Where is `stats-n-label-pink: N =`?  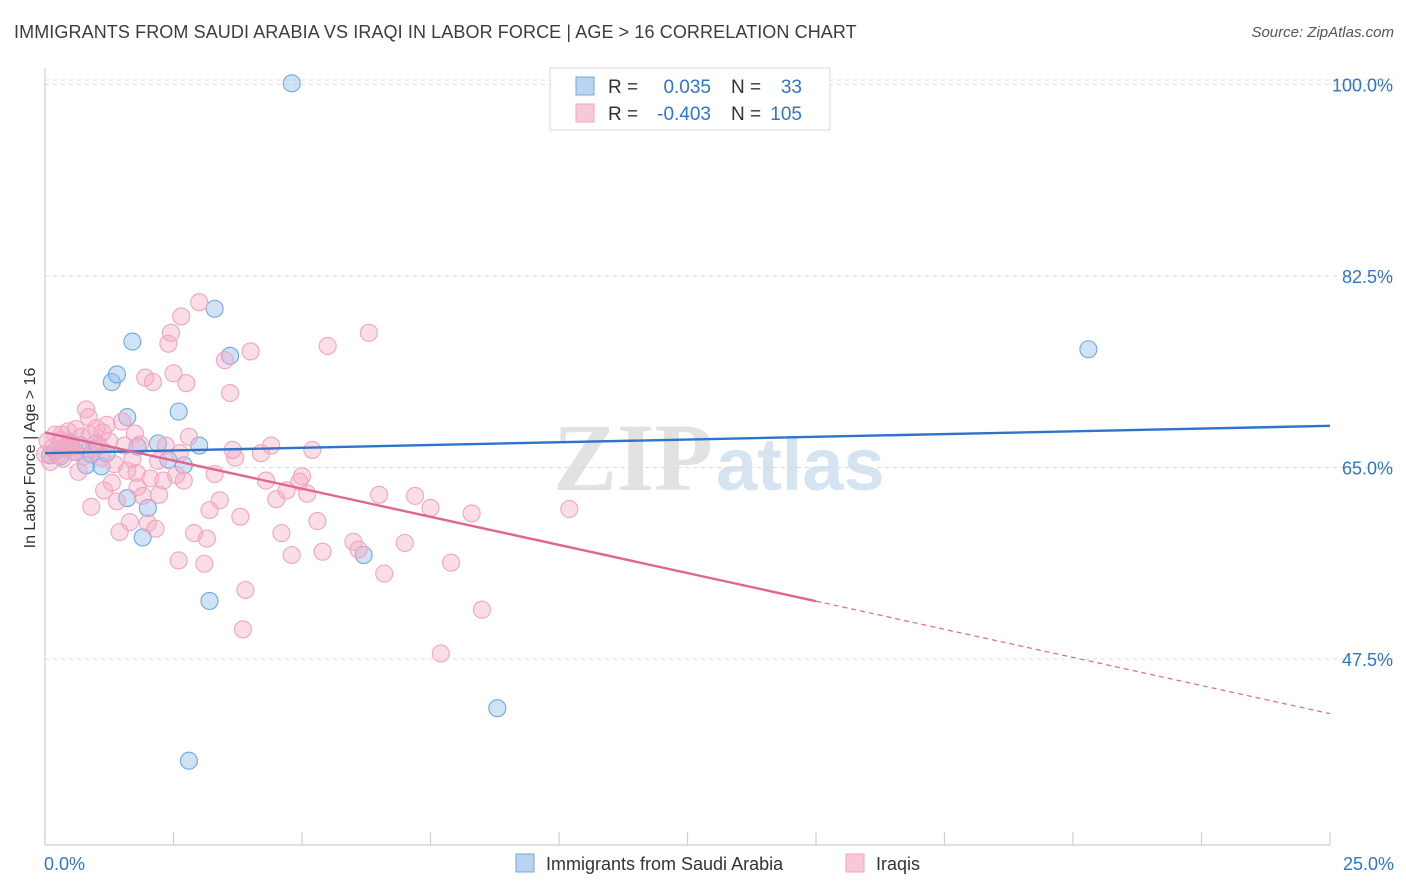 stats-n-label-pink: N = is located at coordinates (746, 114).